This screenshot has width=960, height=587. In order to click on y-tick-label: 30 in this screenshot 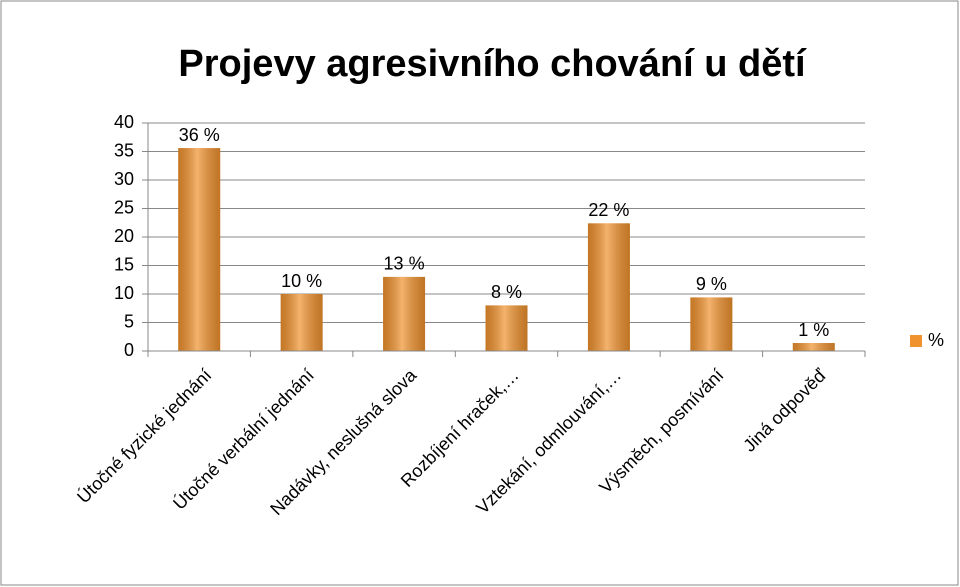, I will do `click(124, 179)`.